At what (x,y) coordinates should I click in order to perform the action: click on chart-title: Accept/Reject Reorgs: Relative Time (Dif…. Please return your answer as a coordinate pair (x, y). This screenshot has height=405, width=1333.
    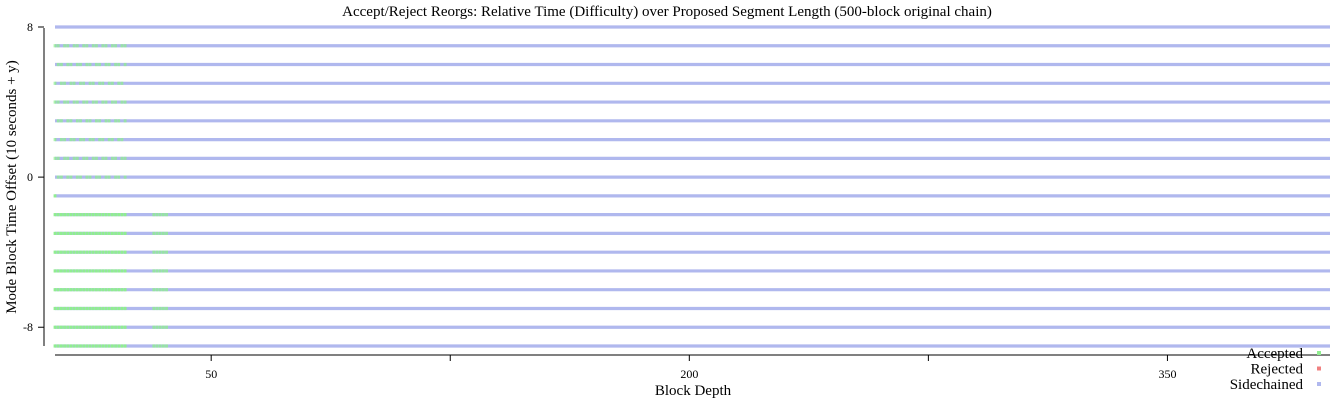
    Looking at the image, I should click on (667, 12).